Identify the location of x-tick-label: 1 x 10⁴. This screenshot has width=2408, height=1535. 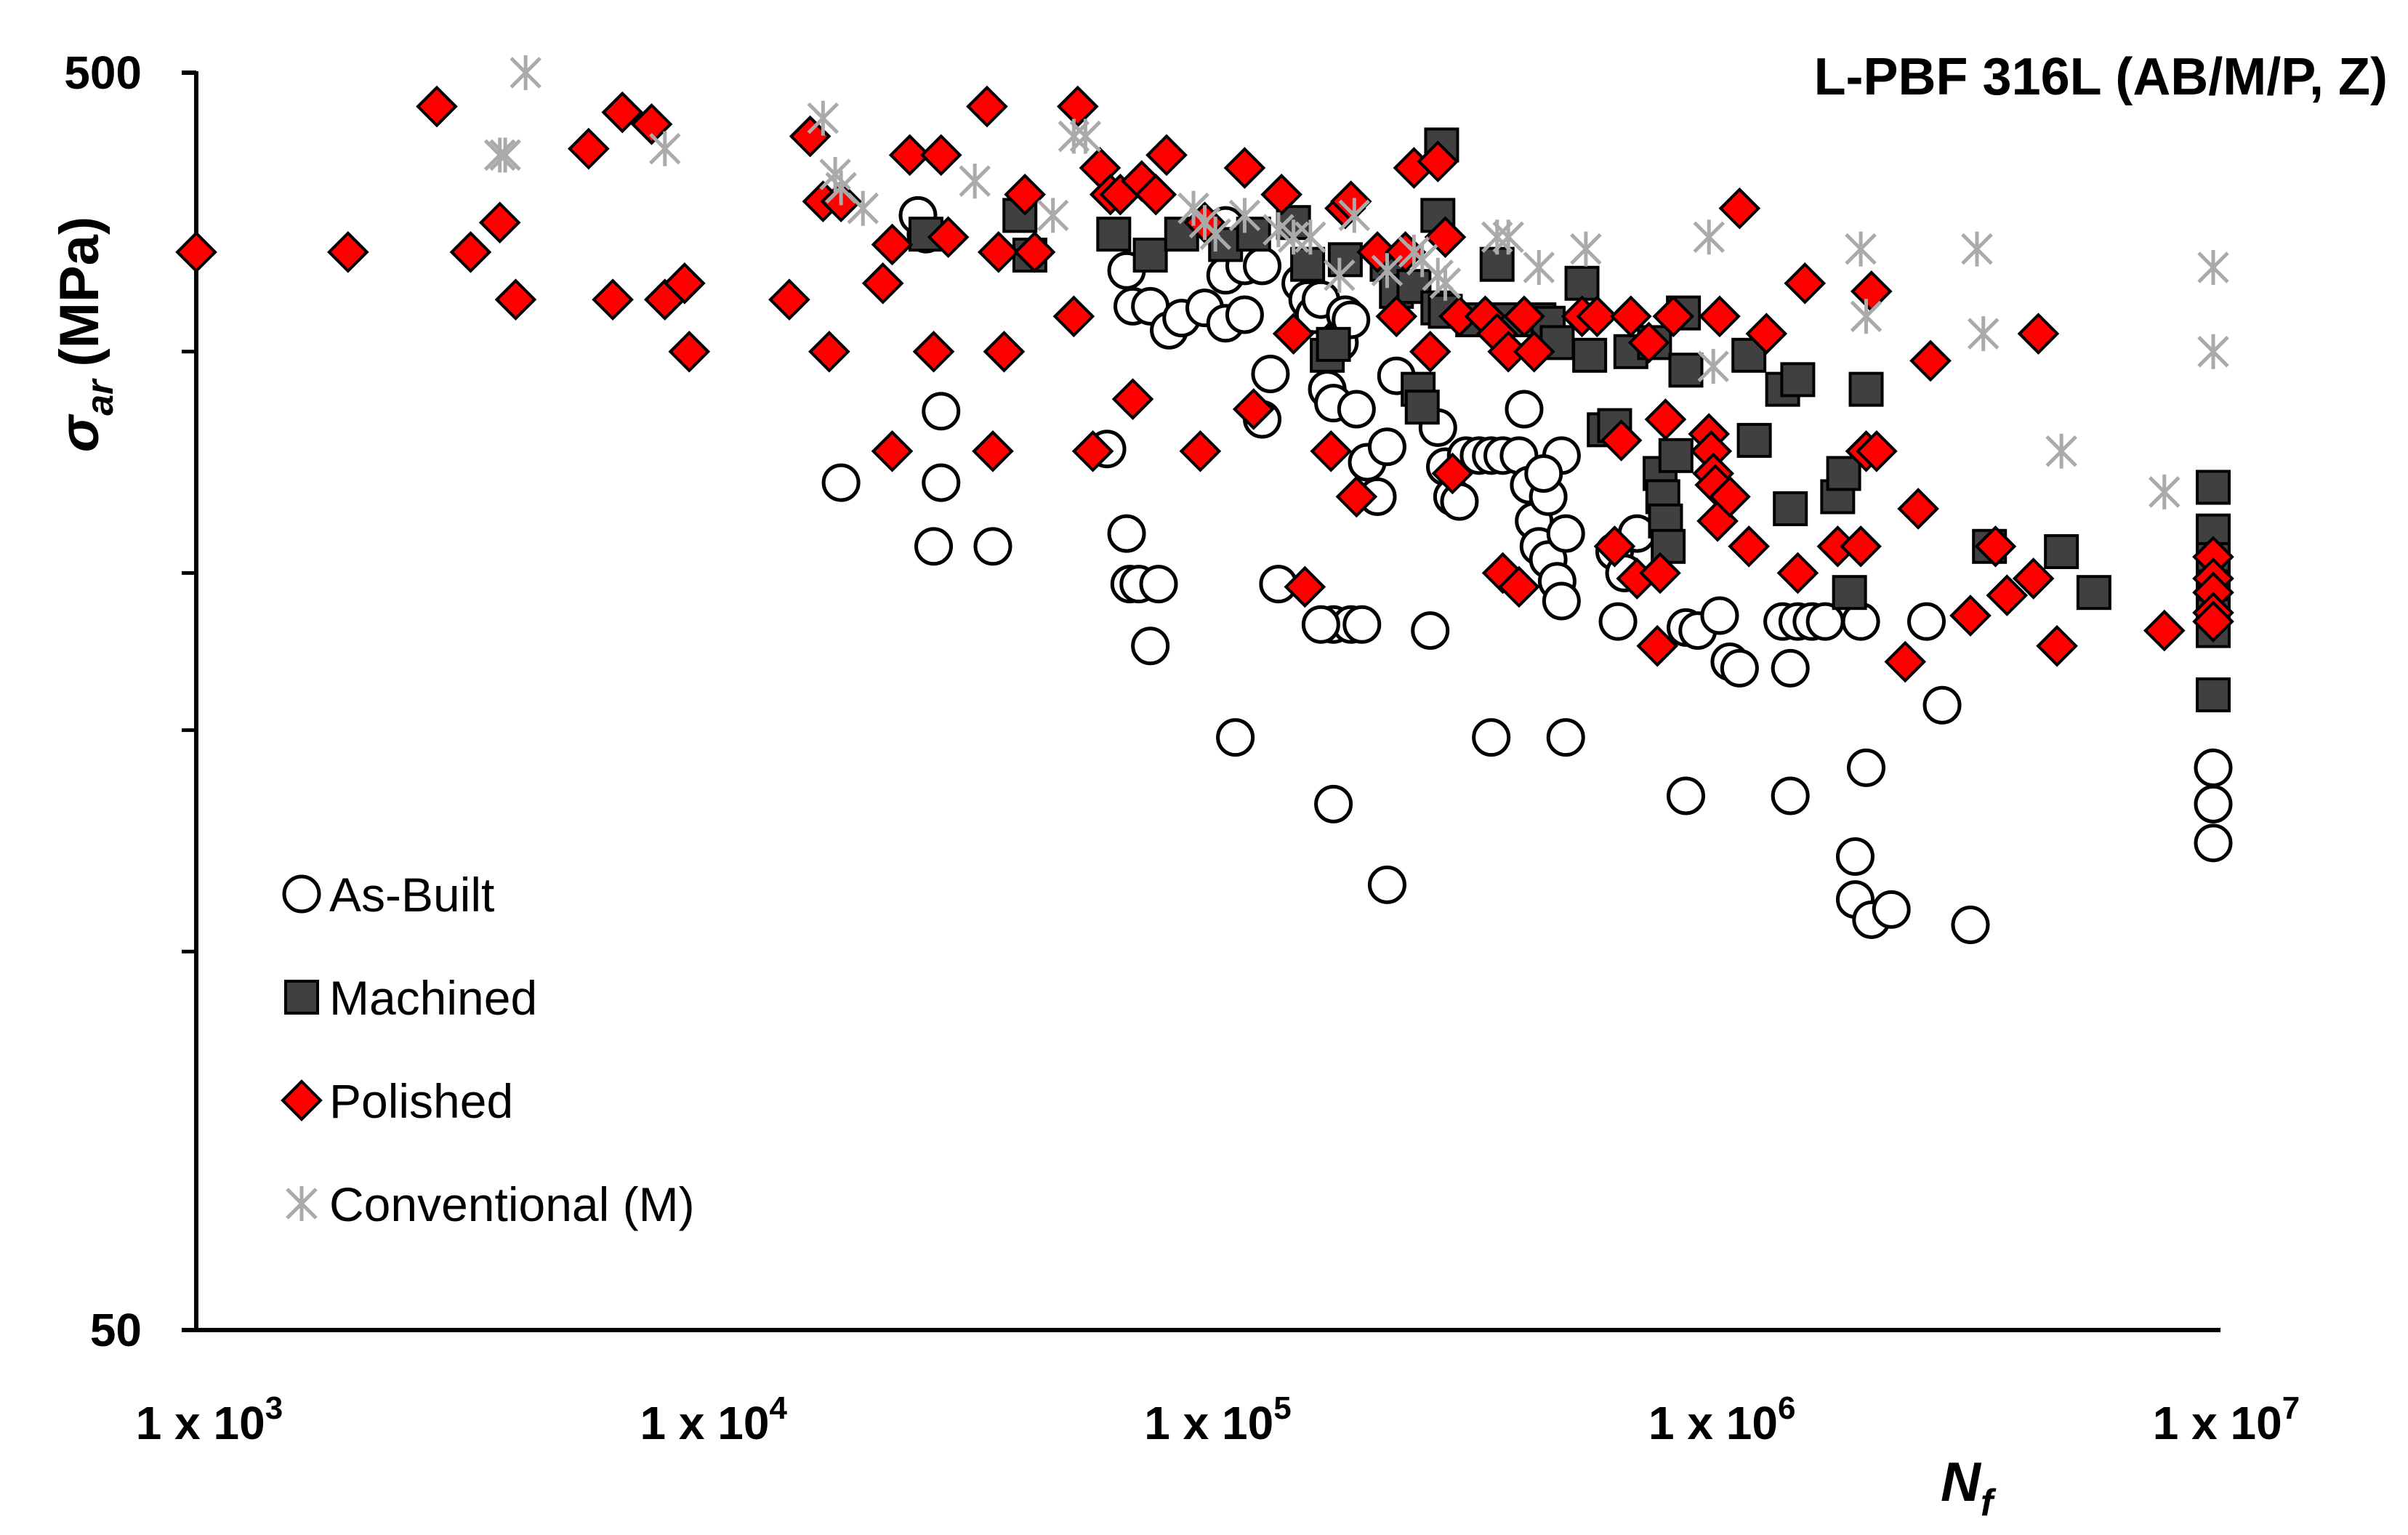
(714, 1419).